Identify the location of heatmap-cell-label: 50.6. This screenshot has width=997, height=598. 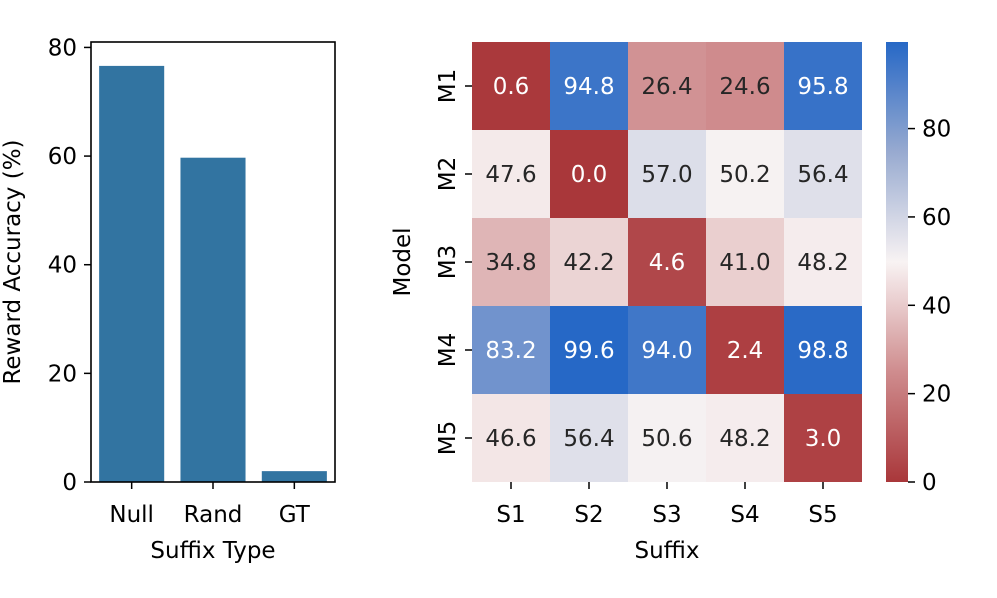
(666, 439).